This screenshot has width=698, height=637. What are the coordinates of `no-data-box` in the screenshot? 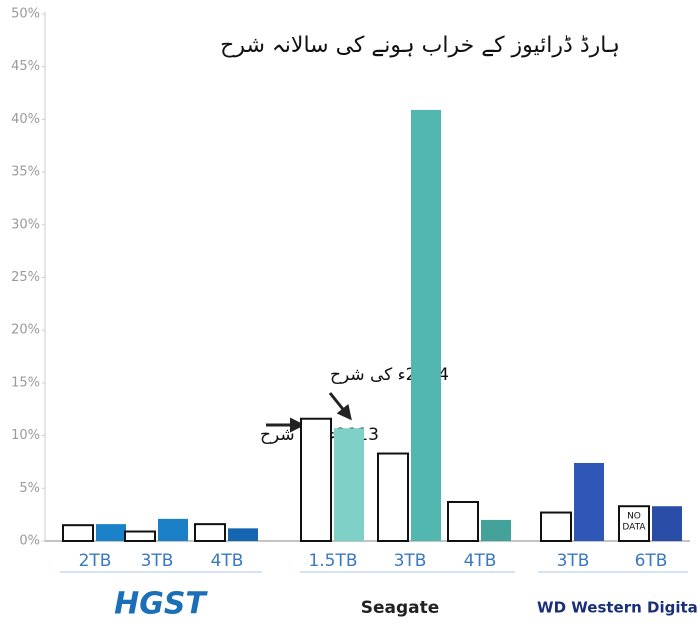 It's located at (634, 523).